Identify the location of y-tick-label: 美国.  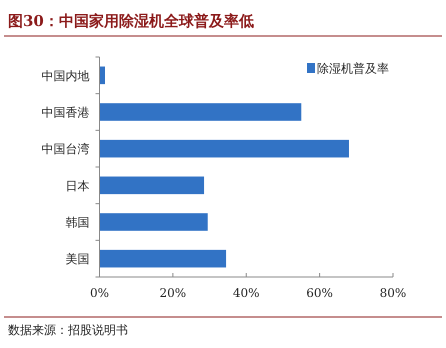
(78, 259).